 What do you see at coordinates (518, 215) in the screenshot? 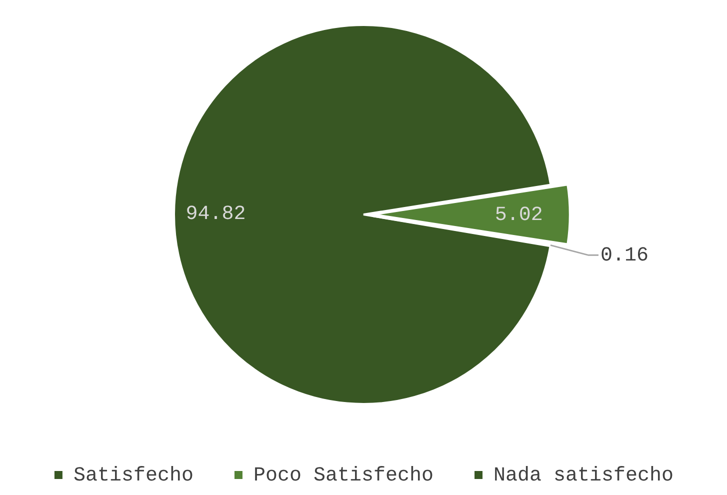
I see `data-label: 5.02` at bounding box center [518, 215].